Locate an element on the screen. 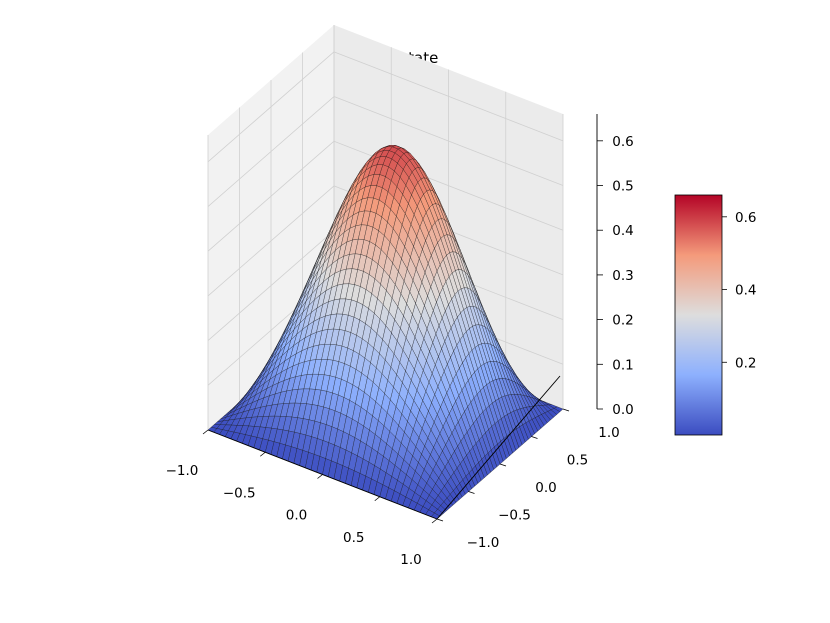  z-tick-label: 0.1 is located at coordinates (622, 365).